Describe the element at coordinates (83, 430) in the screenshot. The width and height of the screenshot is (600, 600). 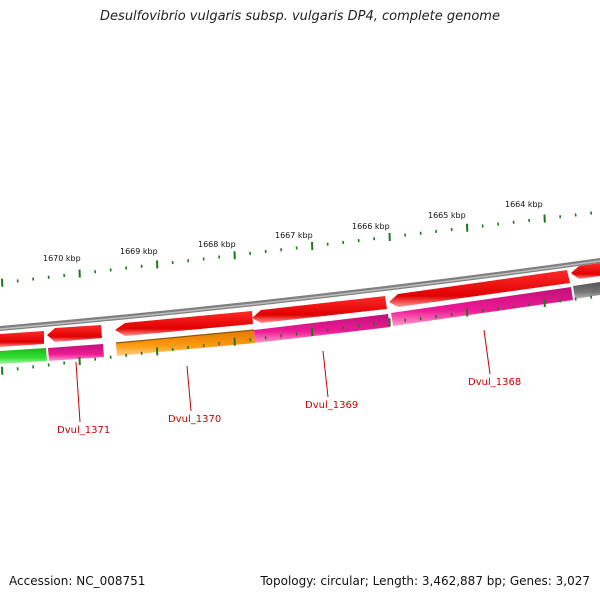
I see `gene-label-dvul-1371: Dvul_1371` at that location.